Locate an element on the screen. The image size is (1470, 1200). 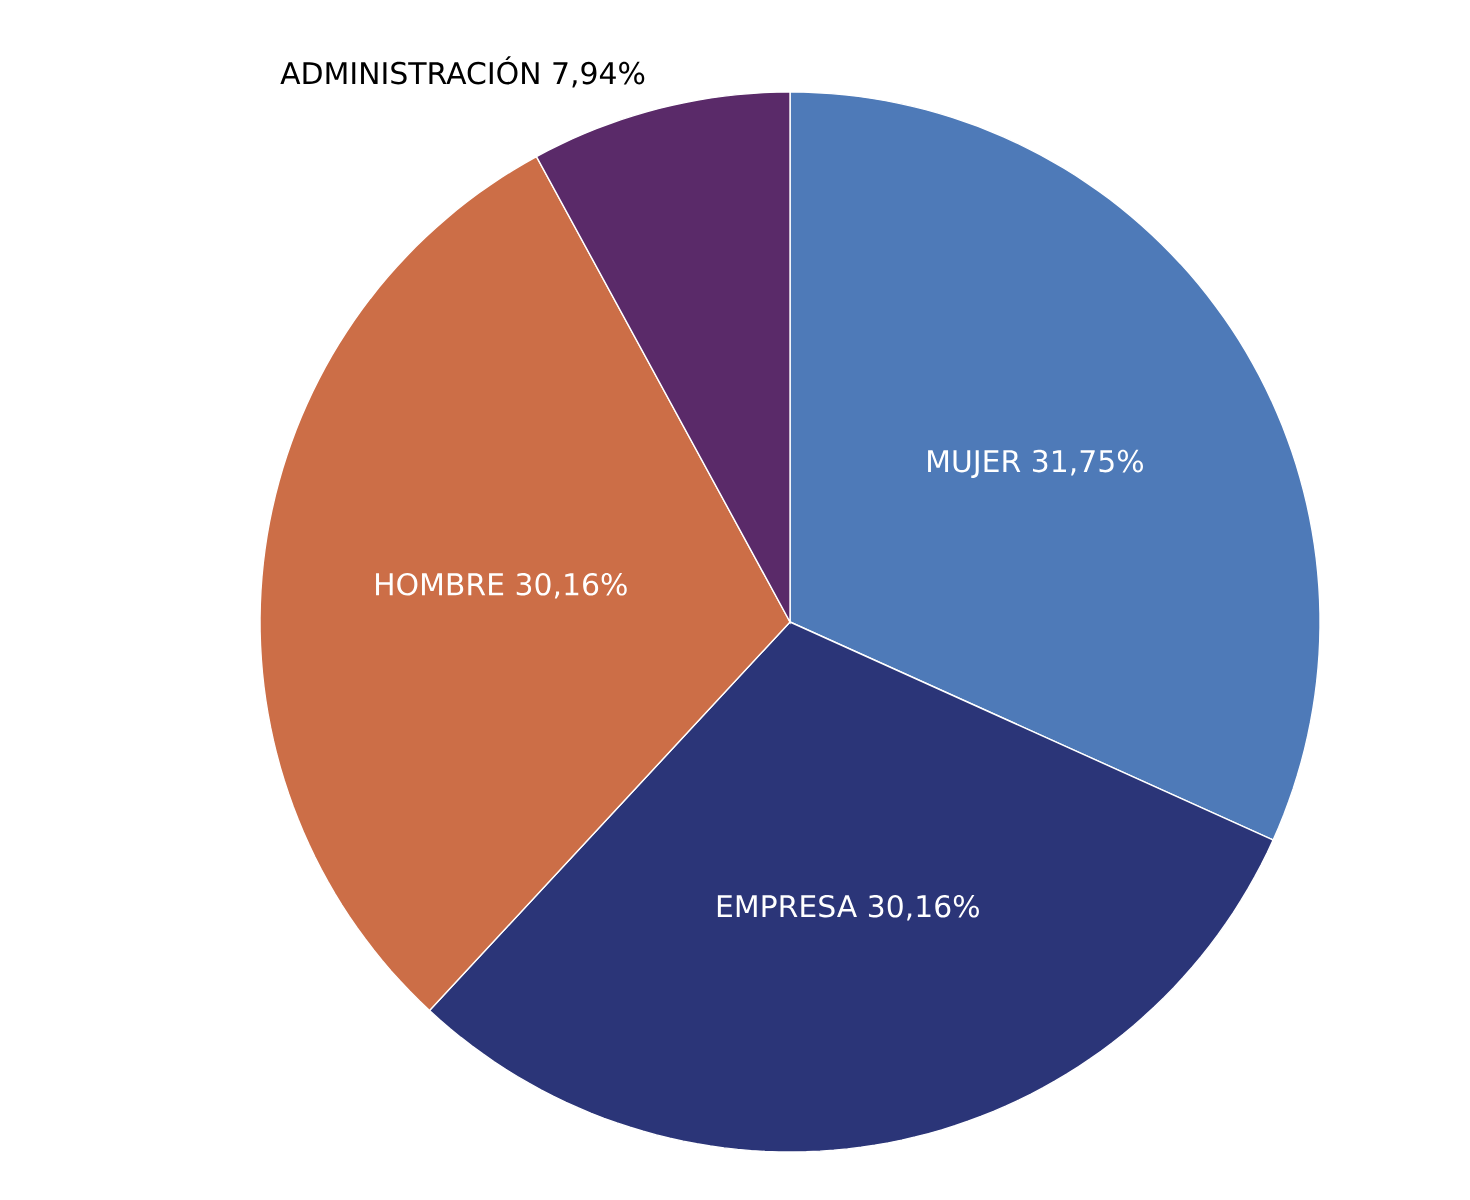
data-label: 7,94% is located at coordinates (599, 74).